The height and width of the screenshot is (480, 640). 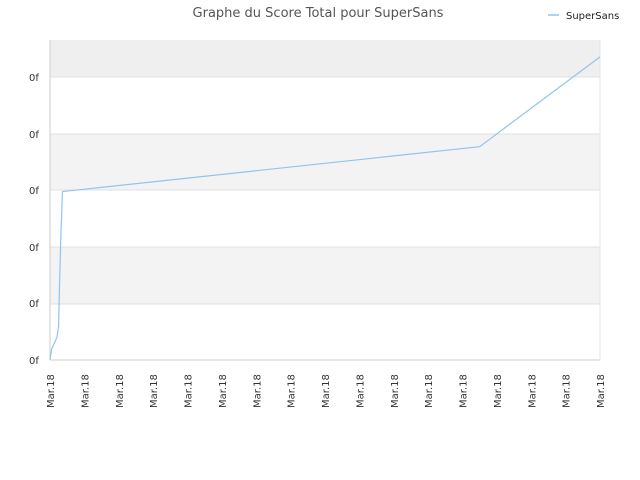 I want to click on legend-label: SuperSans, so click(x=592, y=16).